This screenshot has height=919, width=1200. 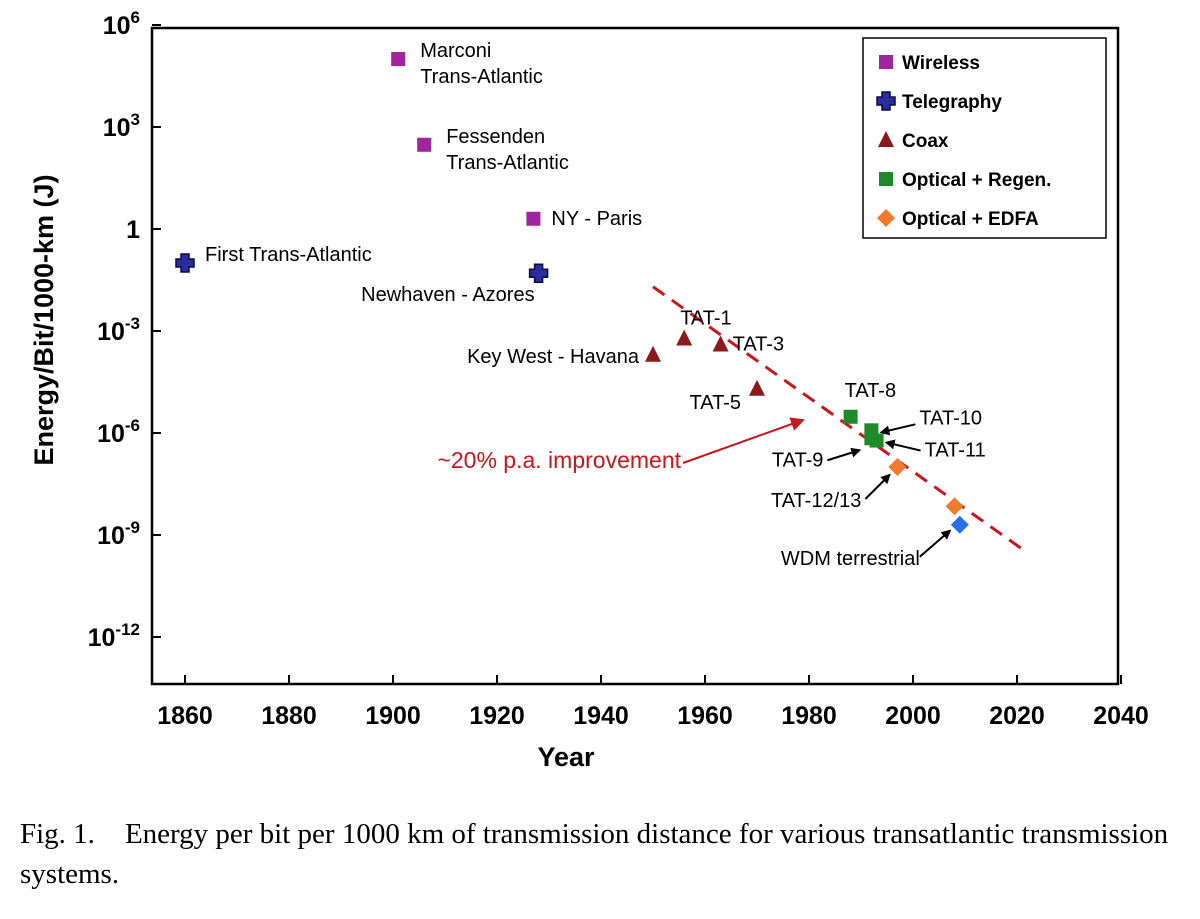 I want to click on improvement-label: ~20% p.a. improvement, so click(x=559, y=460).